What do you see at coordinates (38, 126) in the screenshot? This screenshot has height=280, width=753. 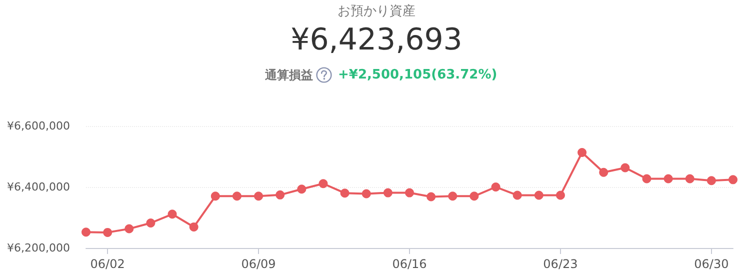 I see `y-tick-label: ¥6,600,000` at bounding box center [38, 126].